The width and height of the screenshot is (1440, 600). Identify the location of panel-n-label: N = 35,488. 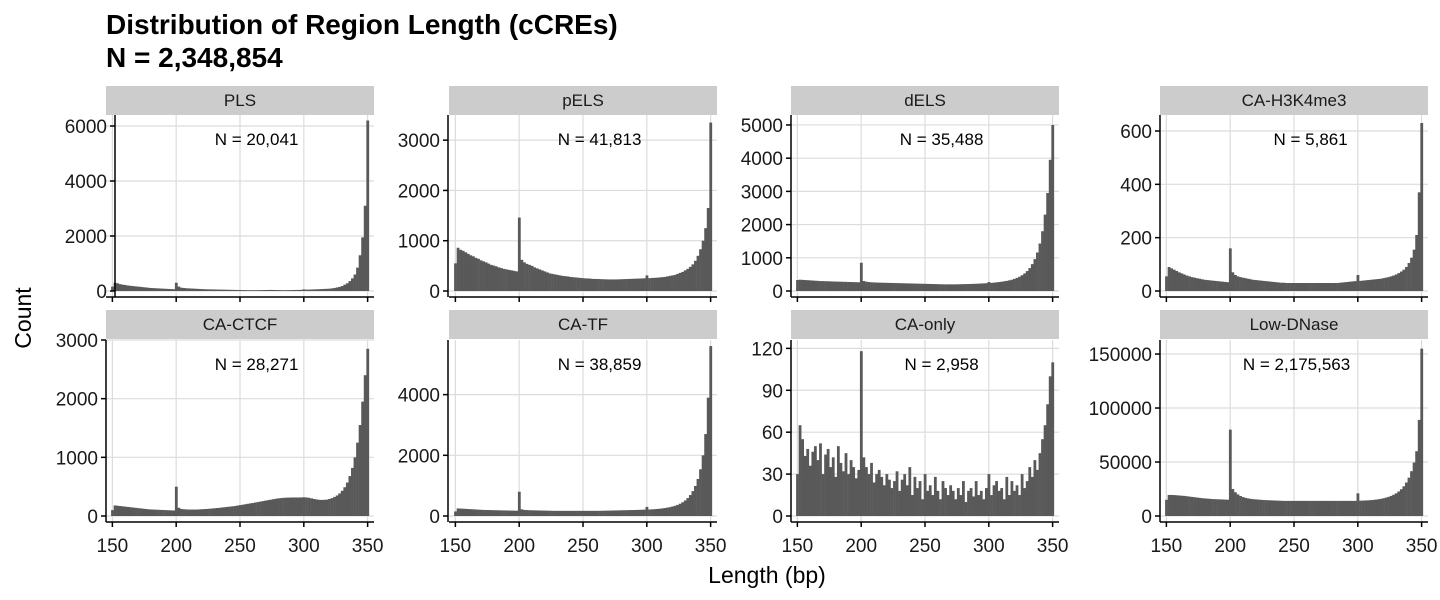
(942, 139).